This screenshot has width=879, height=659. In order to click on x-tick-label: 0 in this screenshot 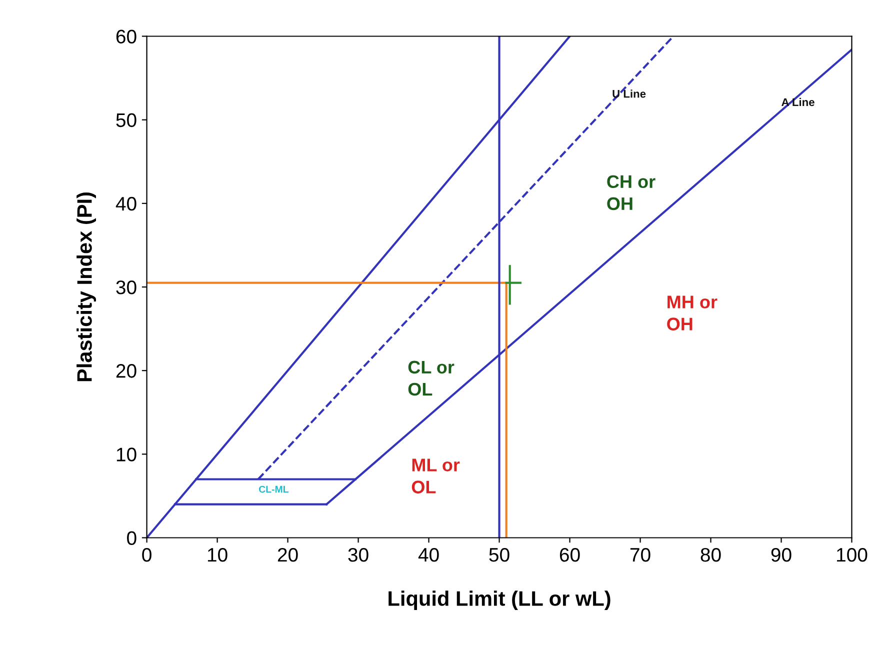, I will do `click(147, 555)`.